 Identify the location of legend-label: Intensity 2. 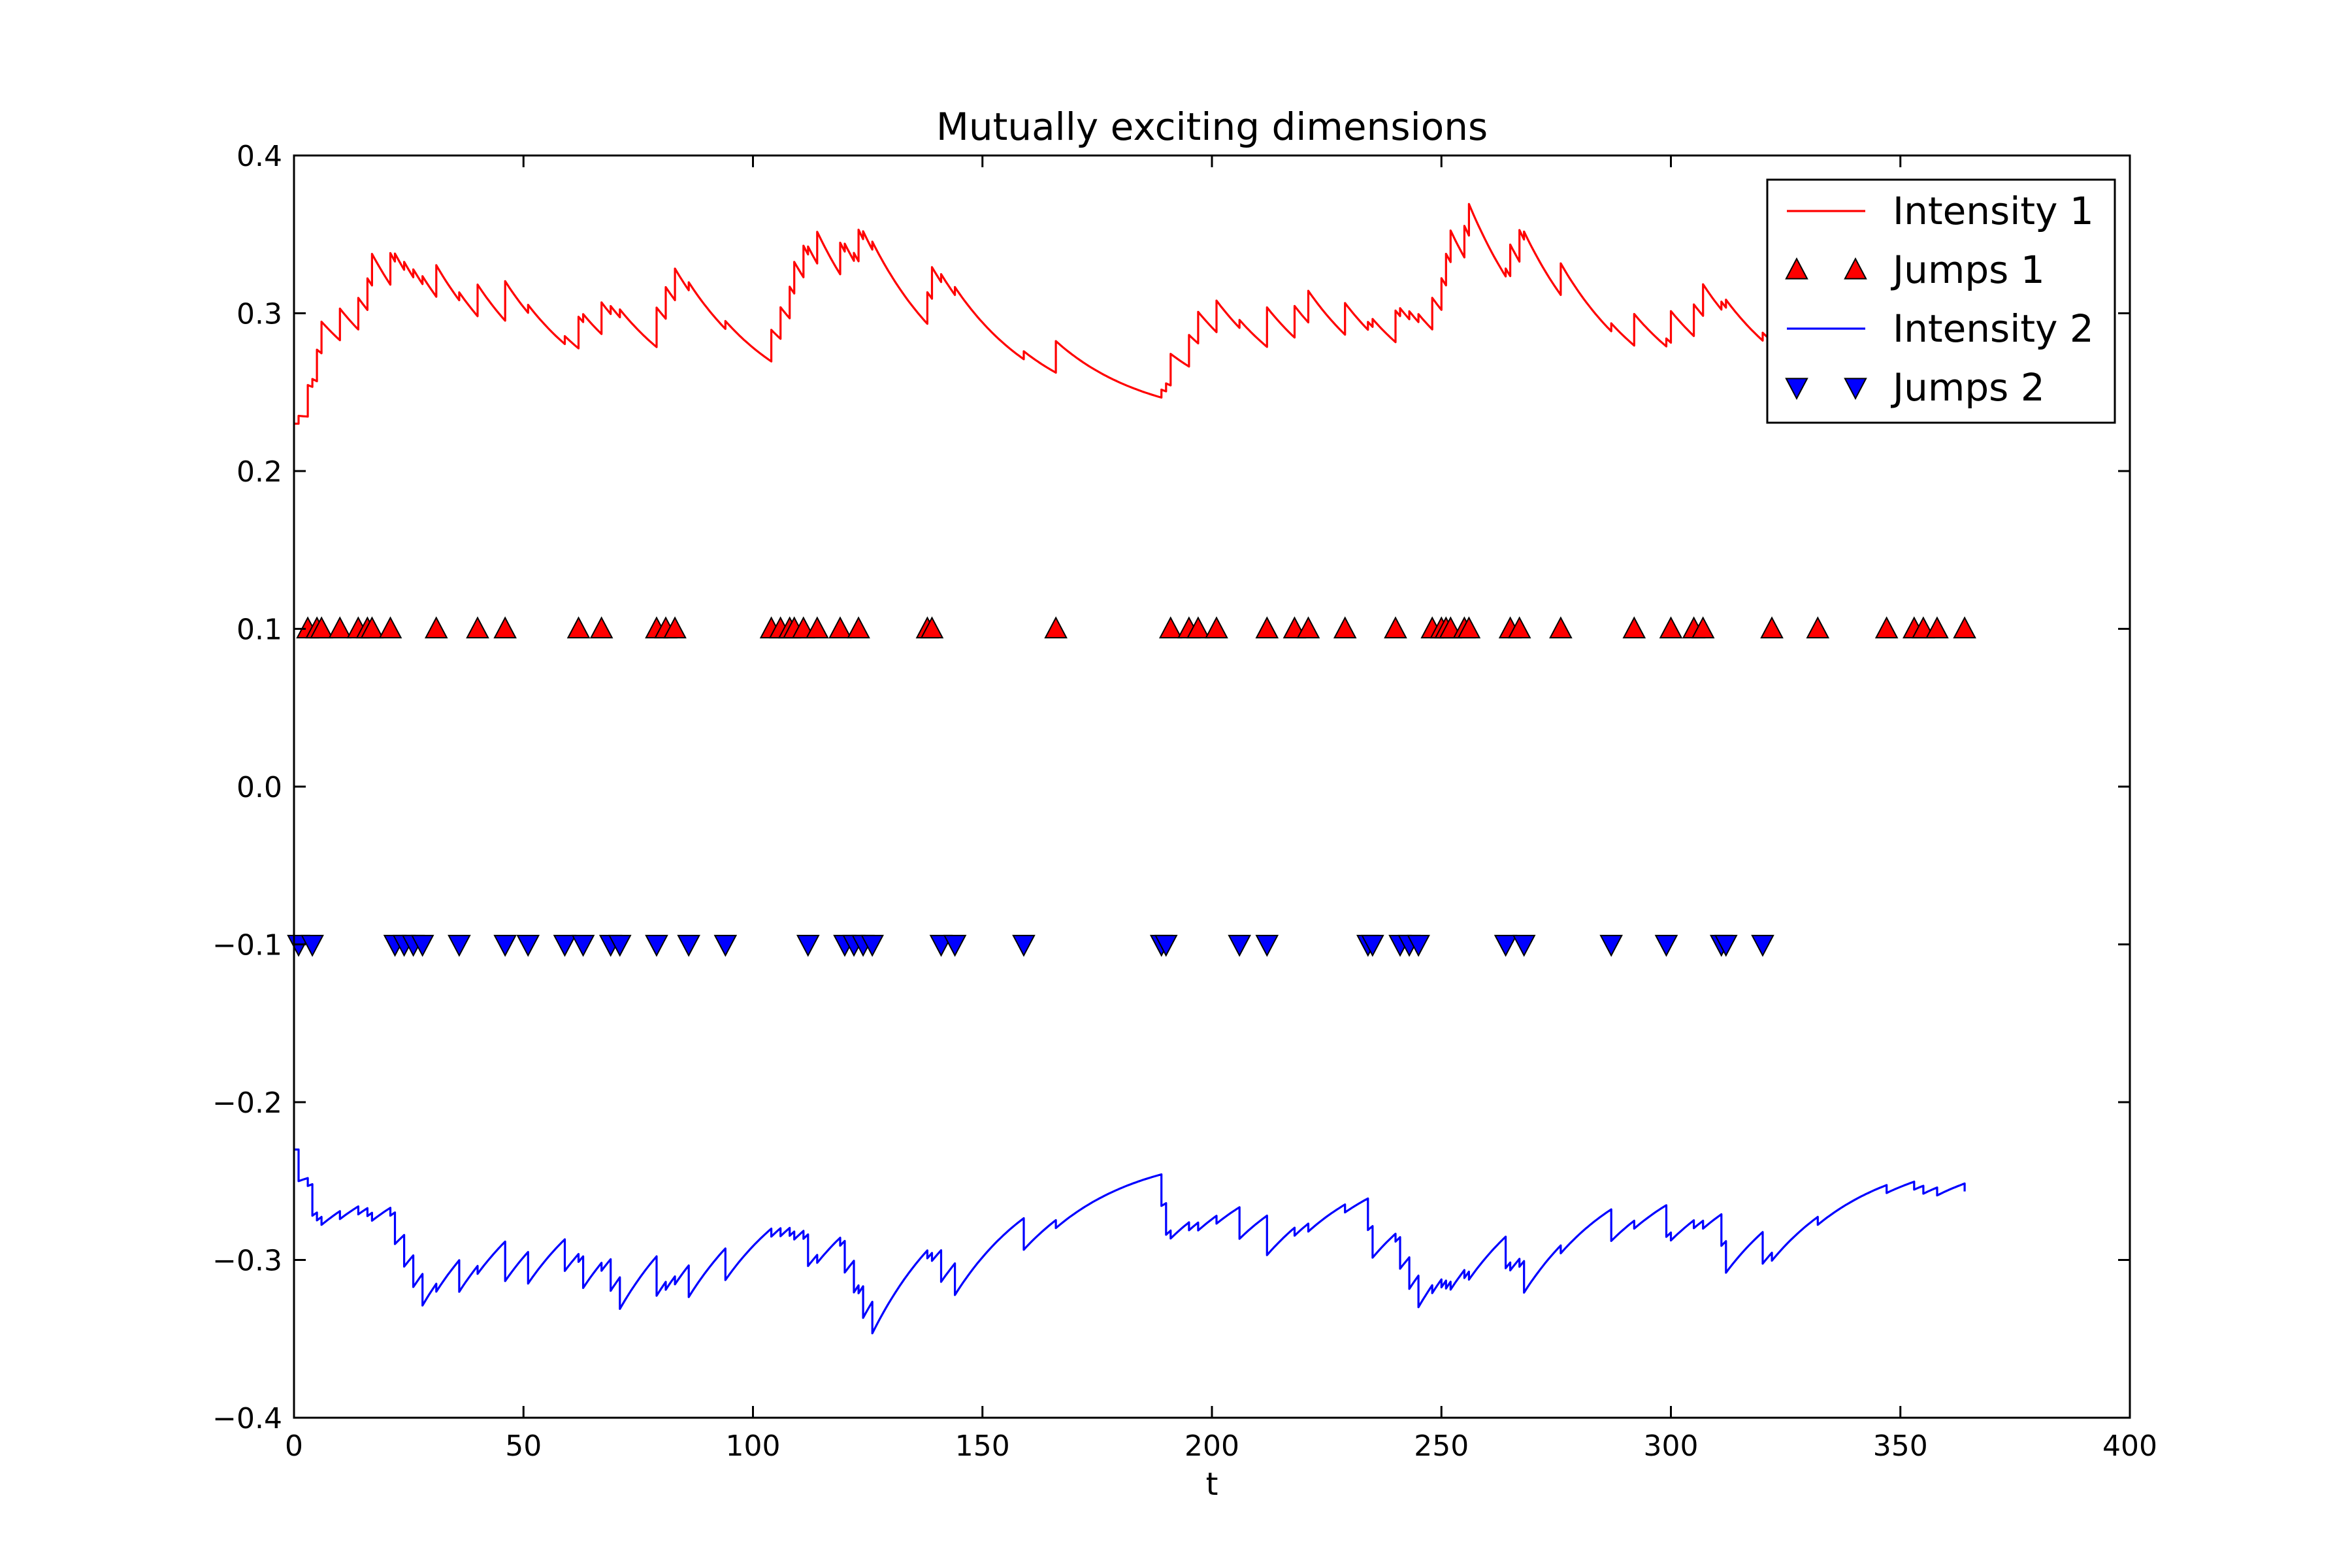
(1993, 328).